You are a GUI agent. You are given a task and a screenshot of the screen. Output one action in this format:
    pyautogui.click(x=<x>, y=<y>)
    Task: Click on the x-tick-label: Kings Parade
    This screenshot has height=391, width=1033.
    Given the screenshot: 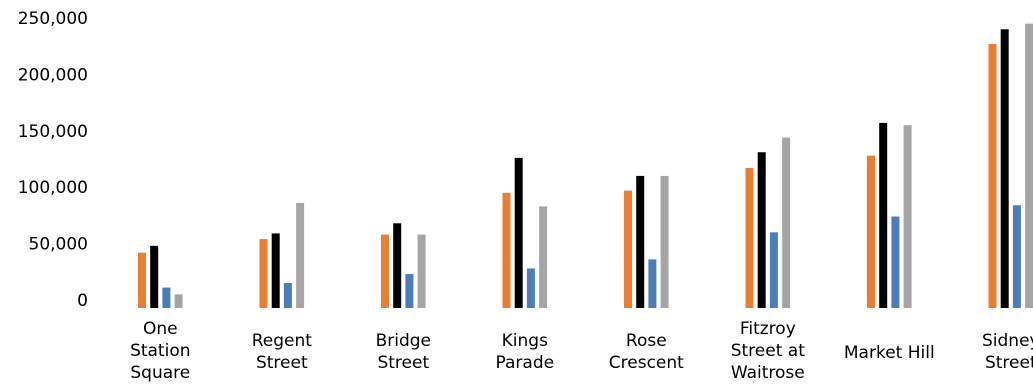 What is the action you would take?
    pyautogui.click(x=525, y=352)
    